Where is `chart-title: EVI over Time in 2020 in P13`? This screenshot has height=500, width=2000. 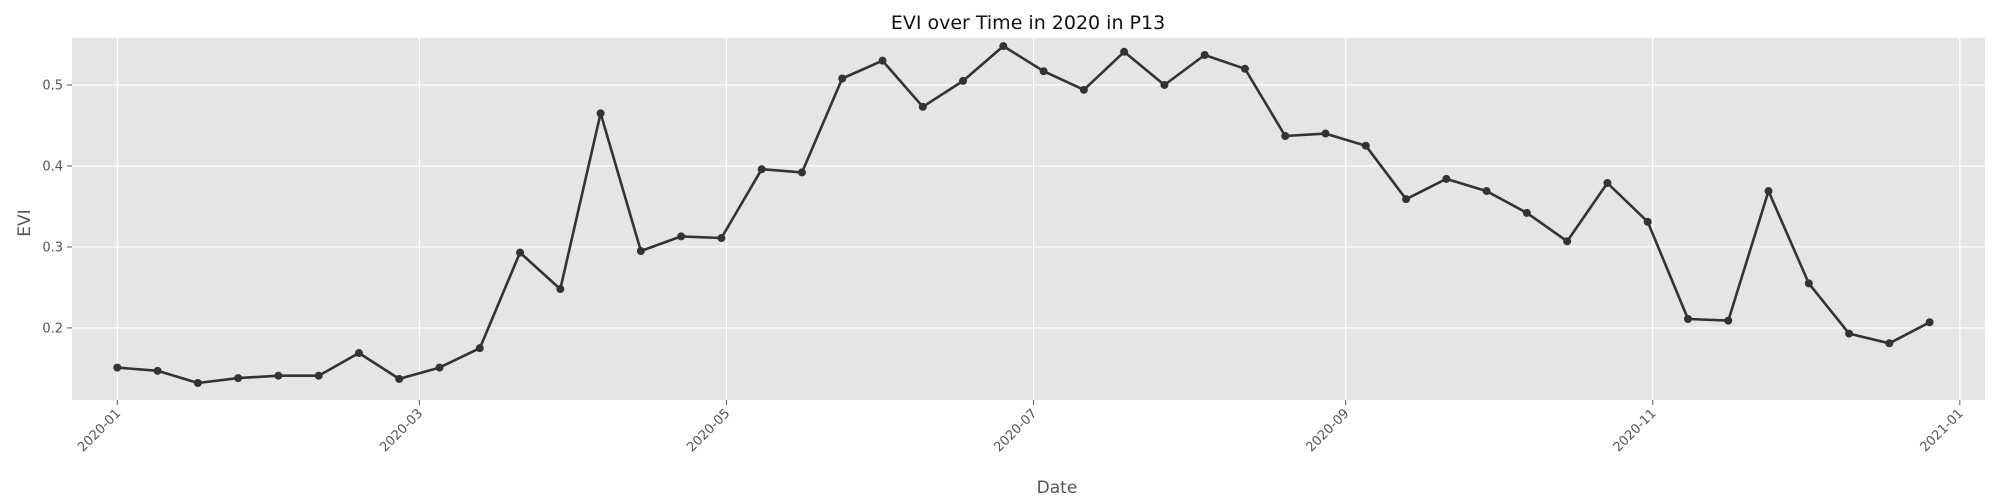
chart-title: EVI over Time in 2020 in P13 is located at coordinates (1028, 23).